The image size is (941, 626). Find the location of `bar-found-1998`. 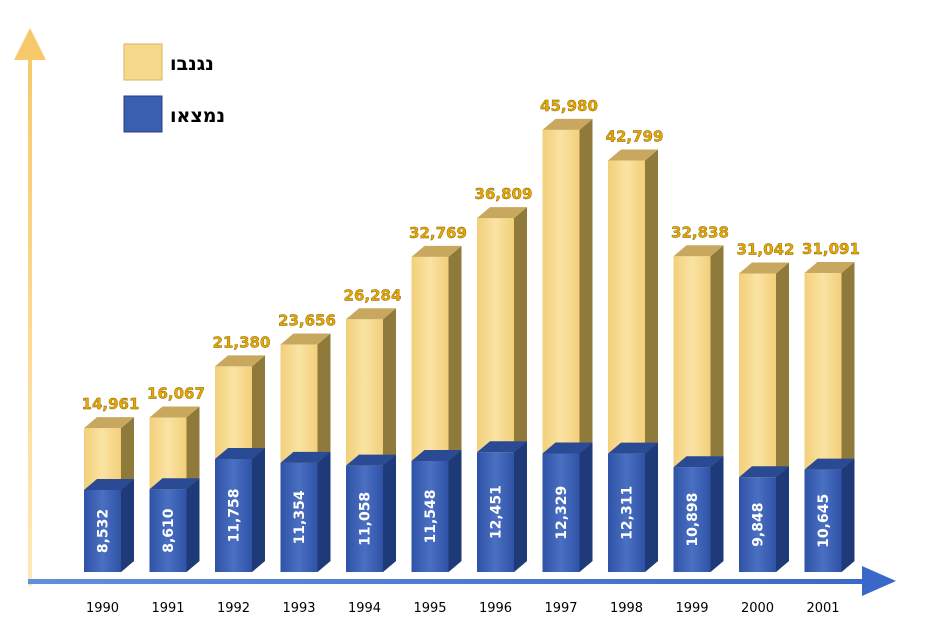

bar-found-1998 is located at coordinates (633, 507).